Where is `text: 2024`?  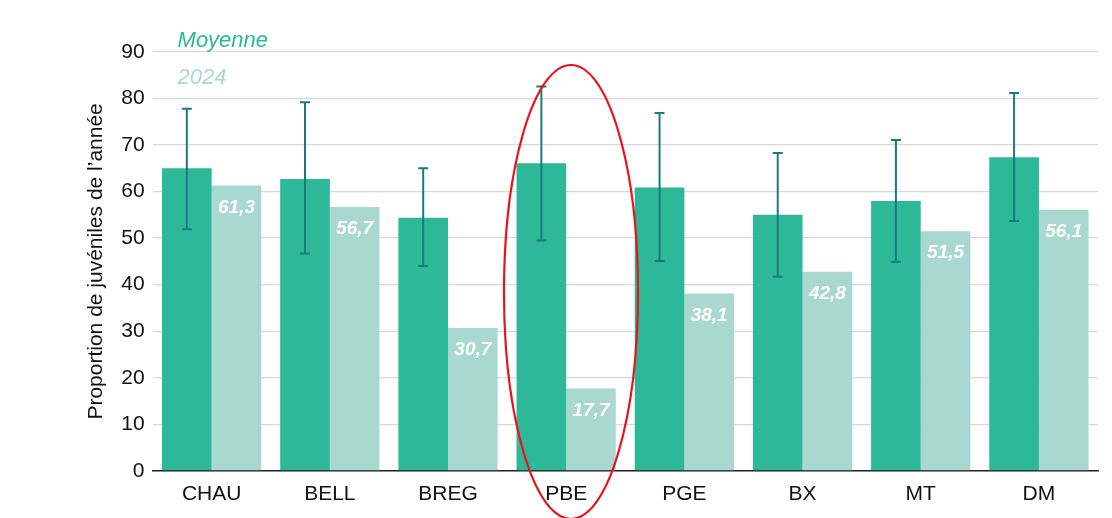 text: 2024 is located at coordinates (201, 77).